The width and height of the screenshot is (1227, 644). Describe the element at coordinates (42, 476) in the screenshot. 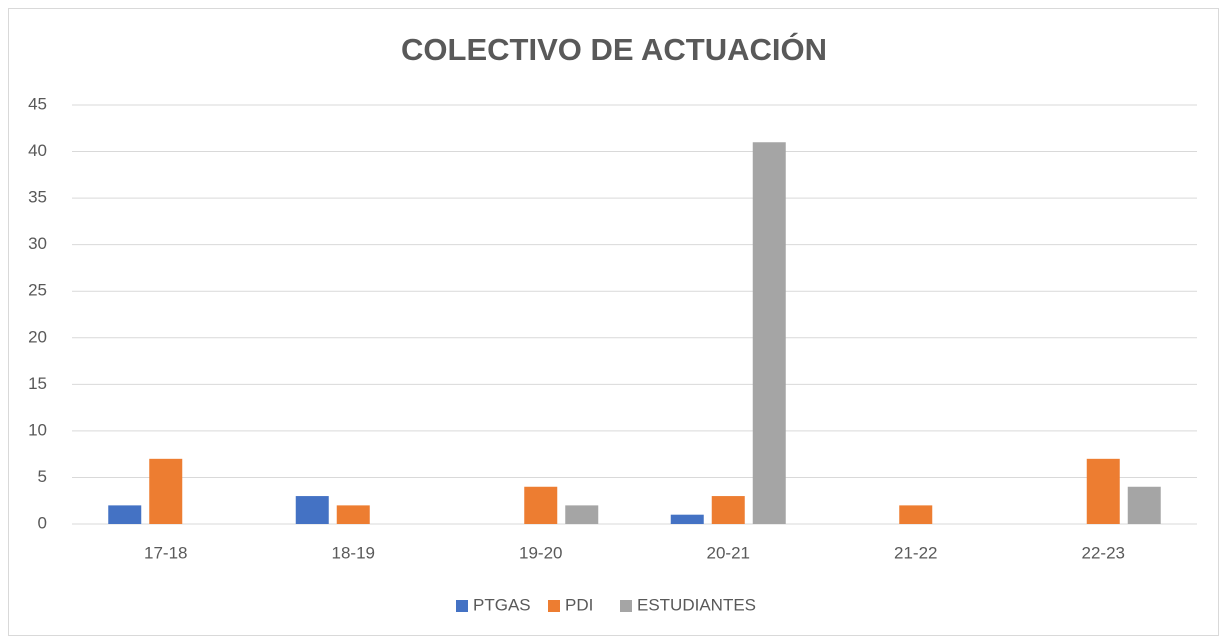

I see `y-tick-label: 5` at that location.